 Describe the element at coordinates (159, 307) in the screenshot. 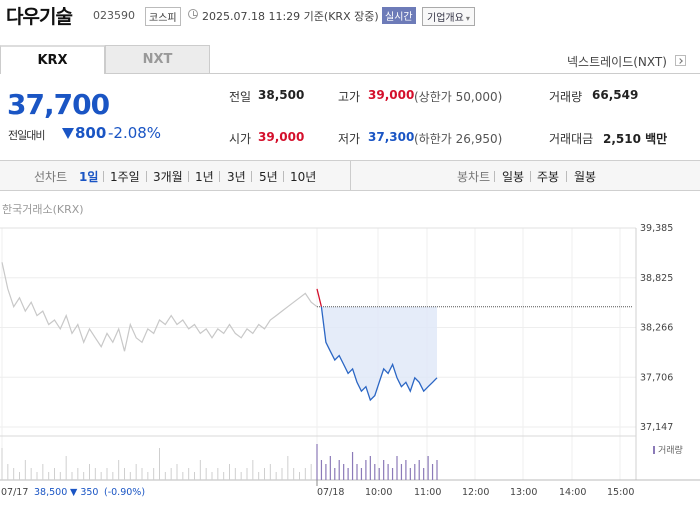

I see `previous-day-line` at that location.